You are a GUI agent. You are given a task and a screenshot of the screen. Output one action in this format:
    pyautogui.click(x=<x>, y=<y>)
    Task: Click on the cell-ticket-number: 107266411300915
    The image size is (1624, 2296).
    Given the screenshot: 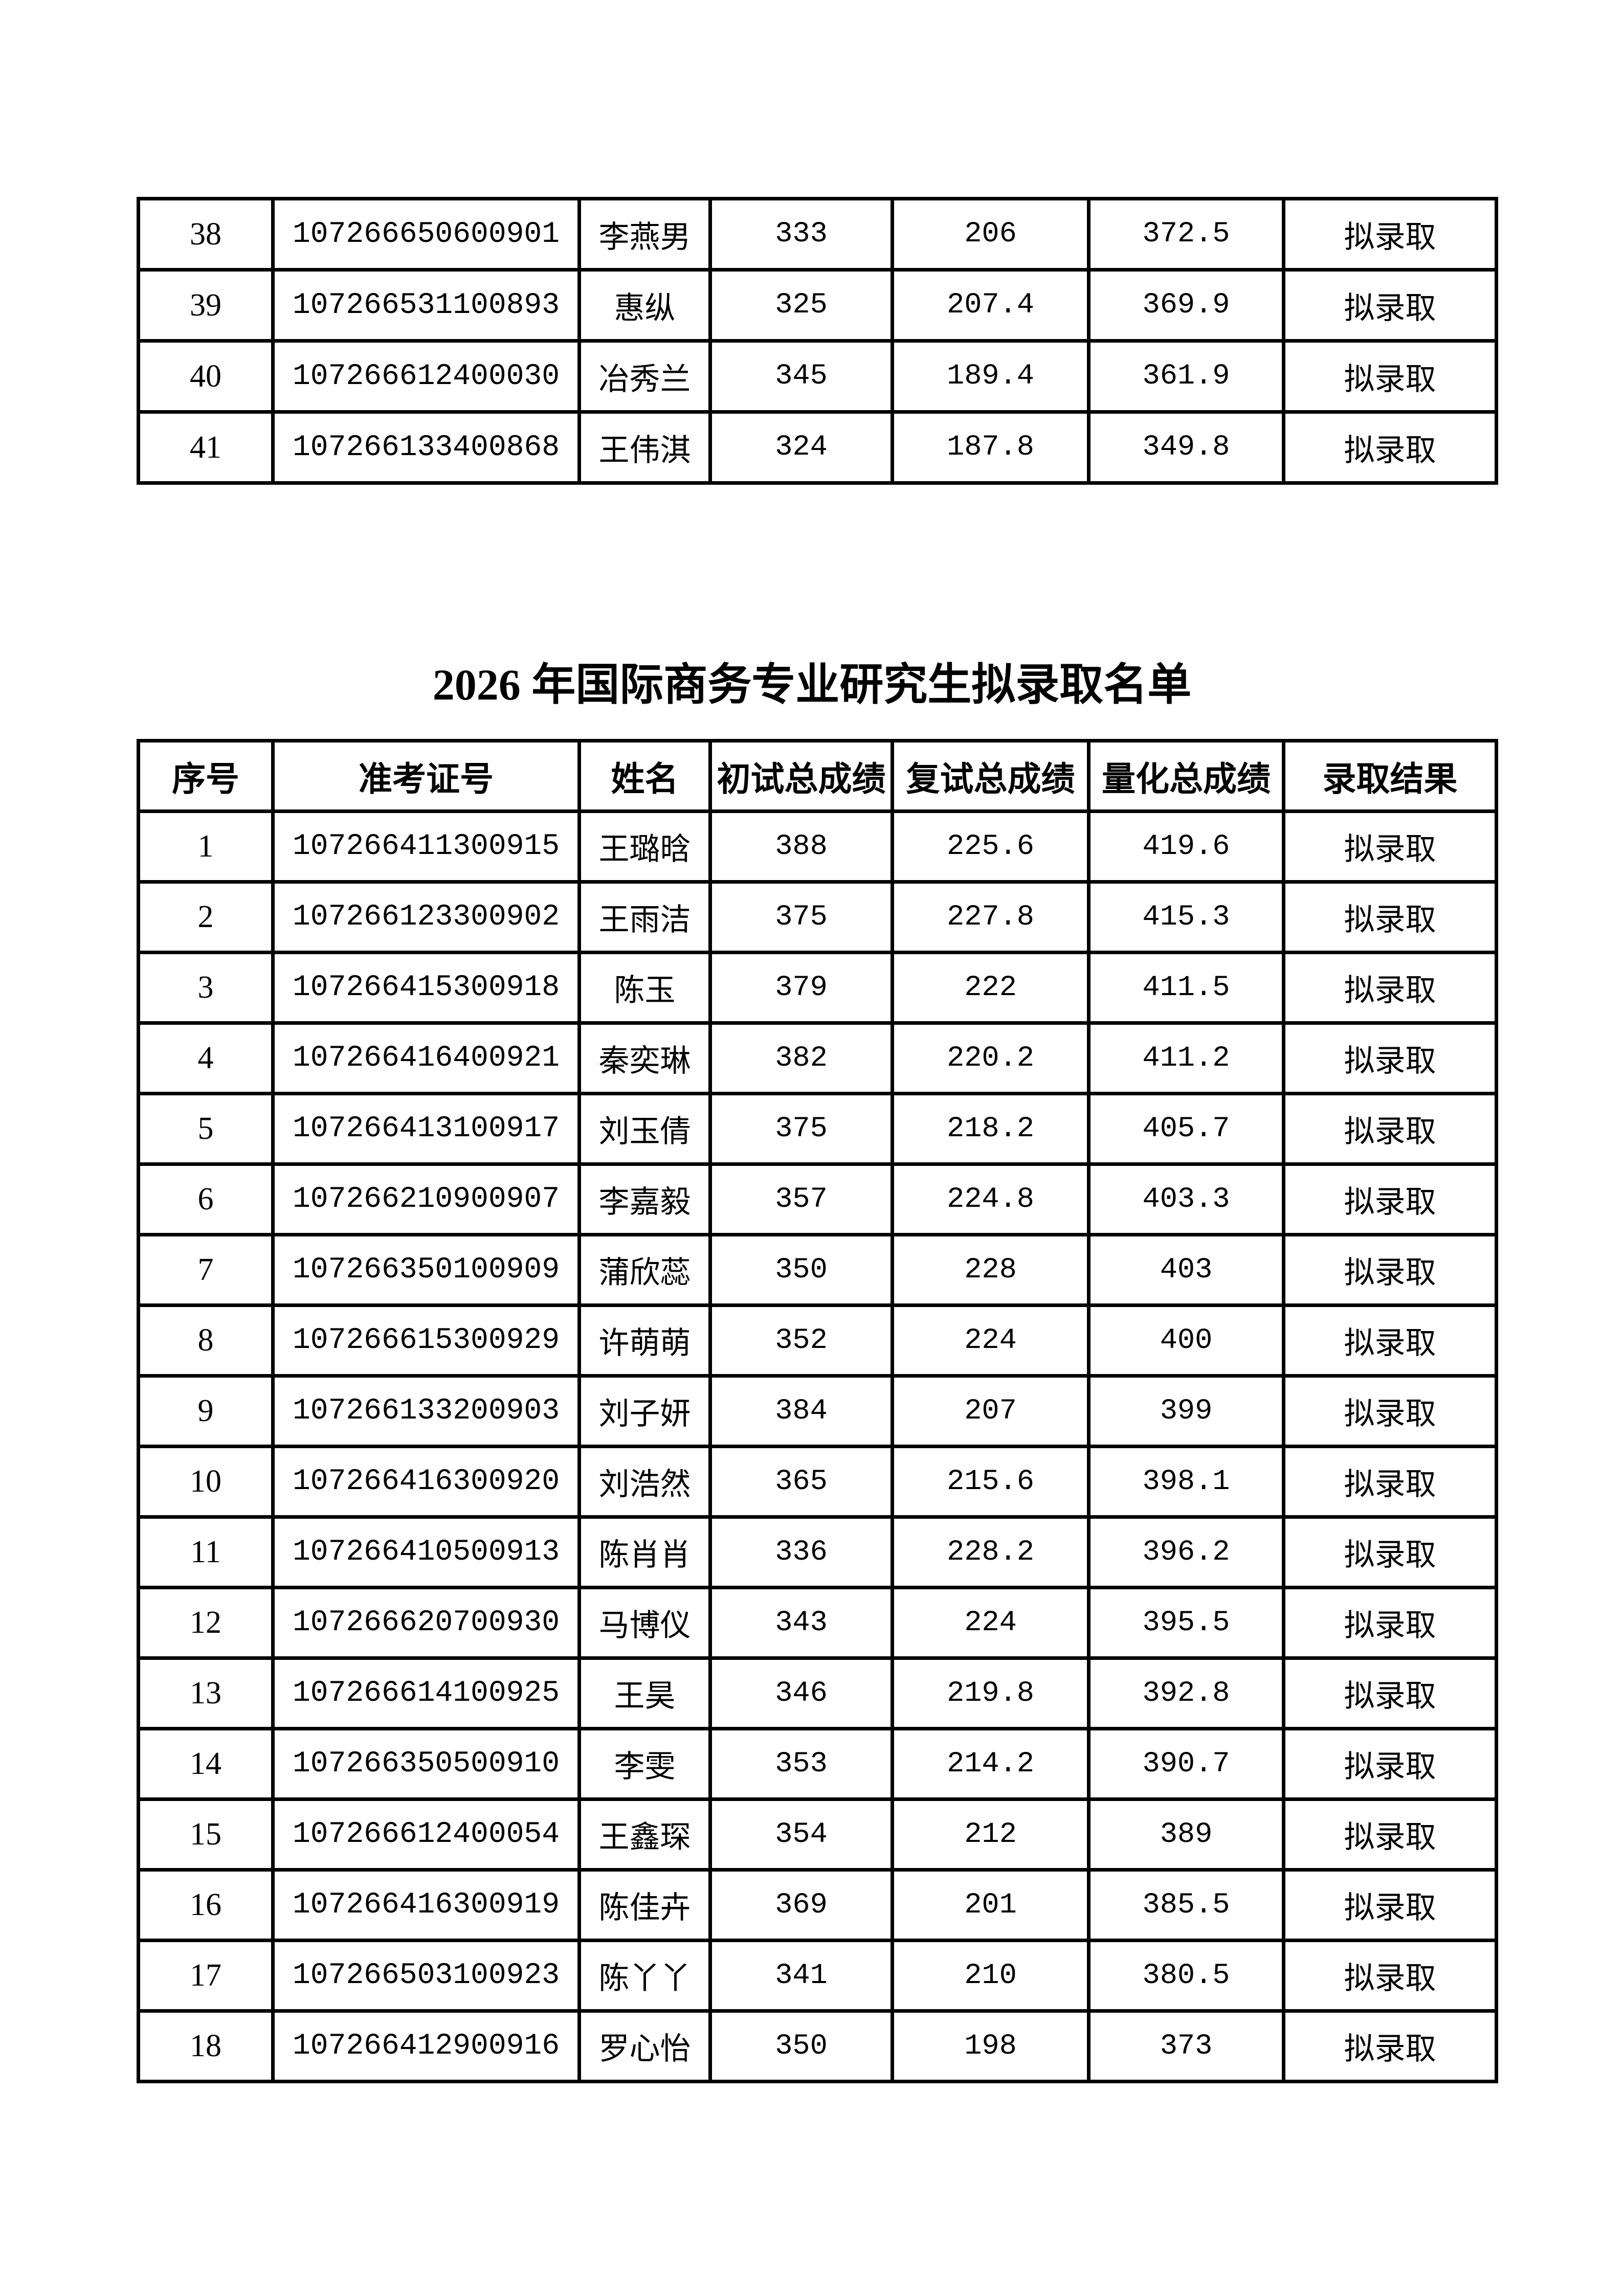 What is the action you would take?
    pyautogui.click(x=426, y=847)
    